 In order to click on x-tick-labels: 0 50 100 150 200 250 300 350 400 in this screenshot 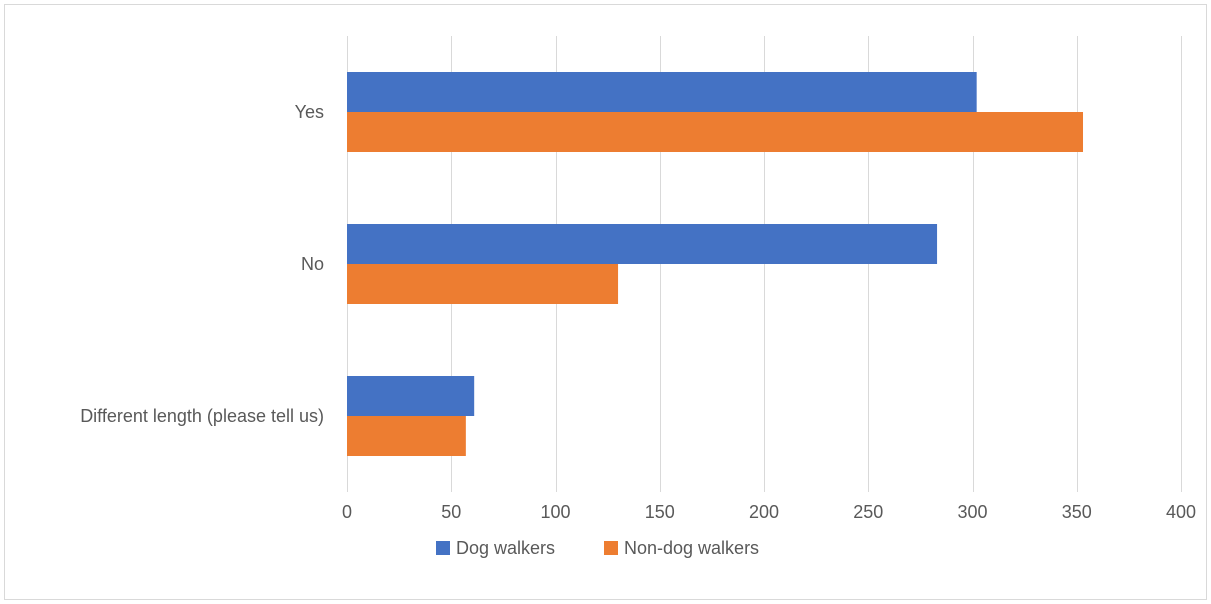, I will do `click(769, 512)`.